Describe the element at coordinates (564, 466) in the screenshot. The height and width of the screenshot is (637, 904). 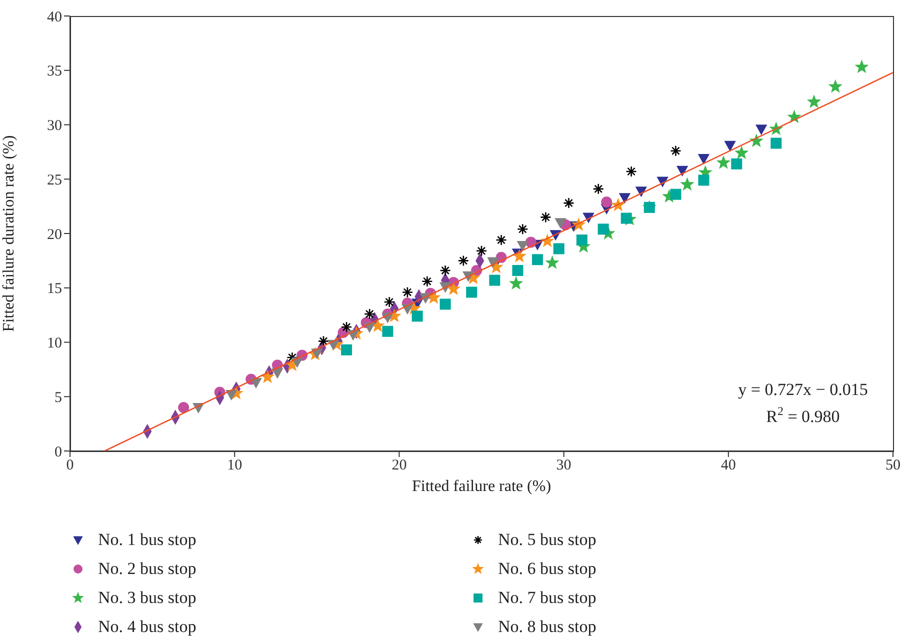
I see `x-tick-label: 30` at that location.